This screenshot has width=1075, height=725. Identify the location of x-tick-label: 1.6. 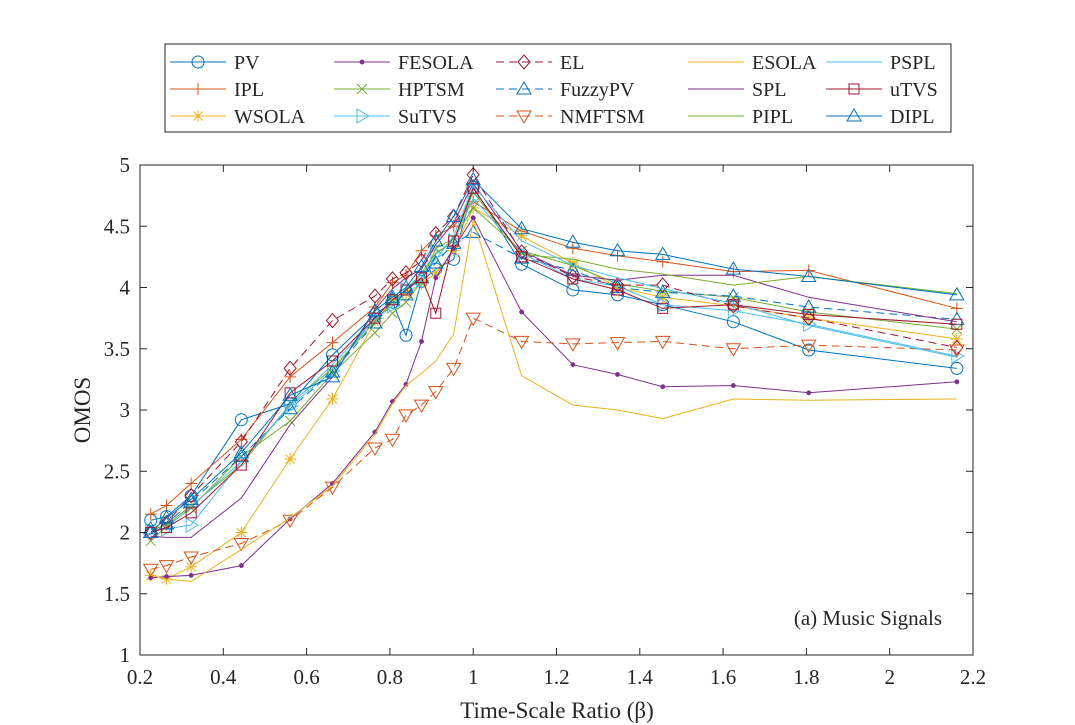
(723, 677).